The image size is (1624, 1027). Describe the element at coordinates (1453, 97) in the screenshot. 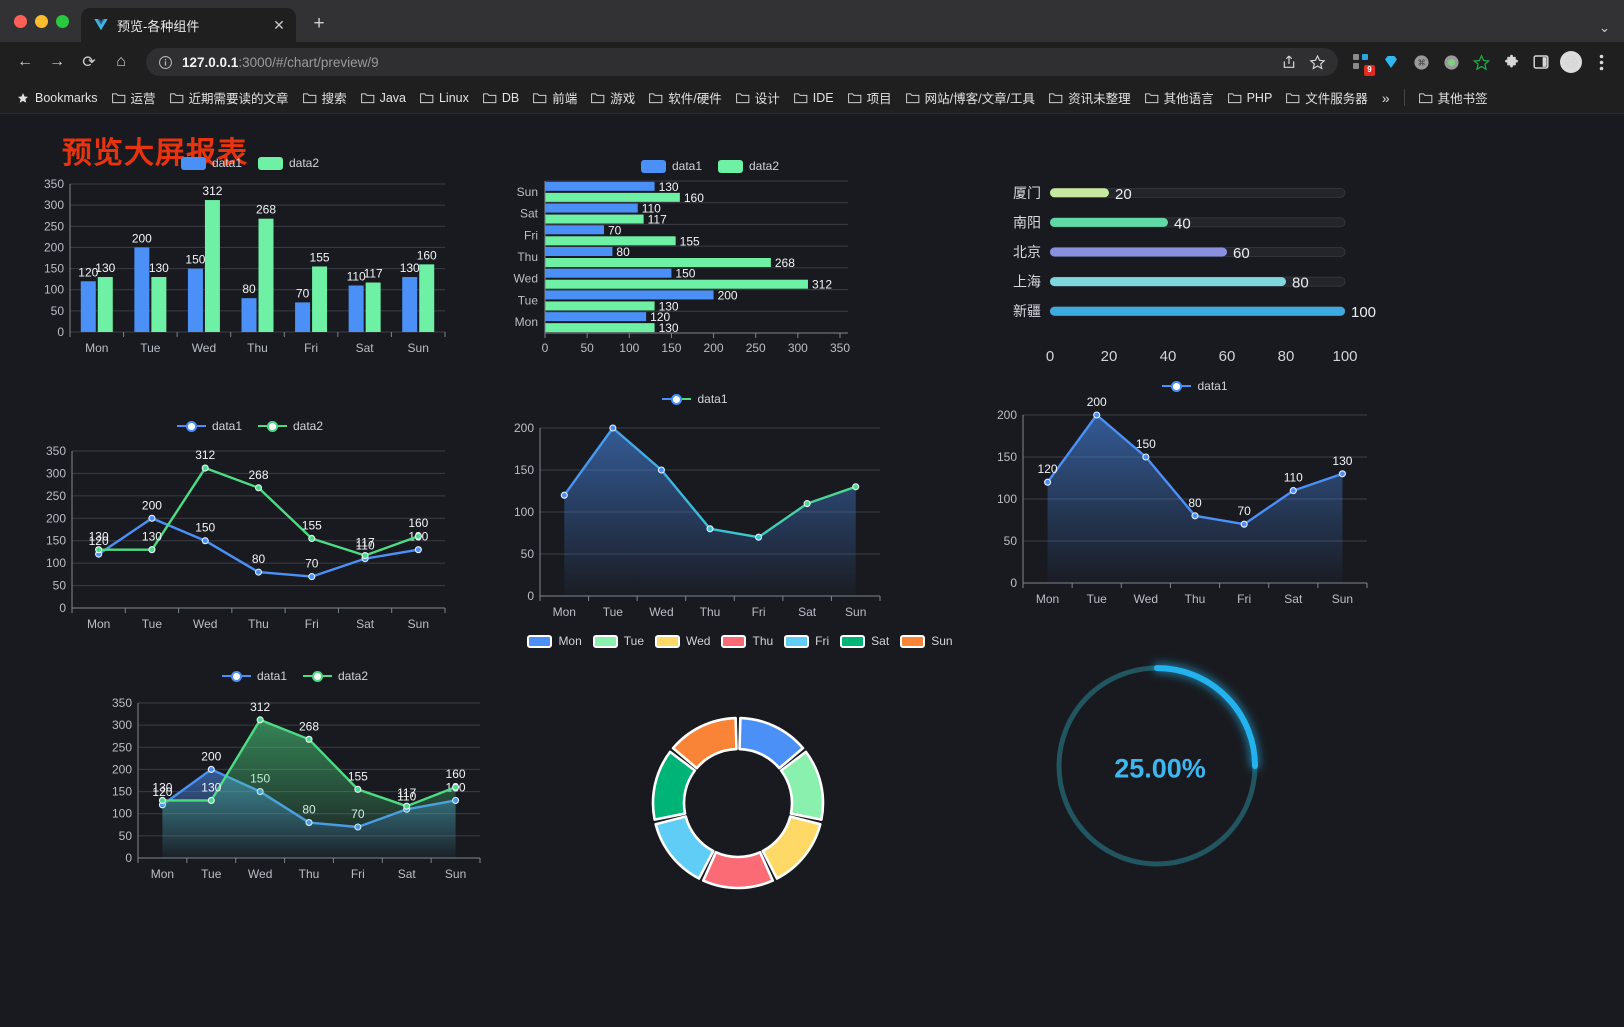

I see `other-bookmarks-item: 其他书签` at that location.